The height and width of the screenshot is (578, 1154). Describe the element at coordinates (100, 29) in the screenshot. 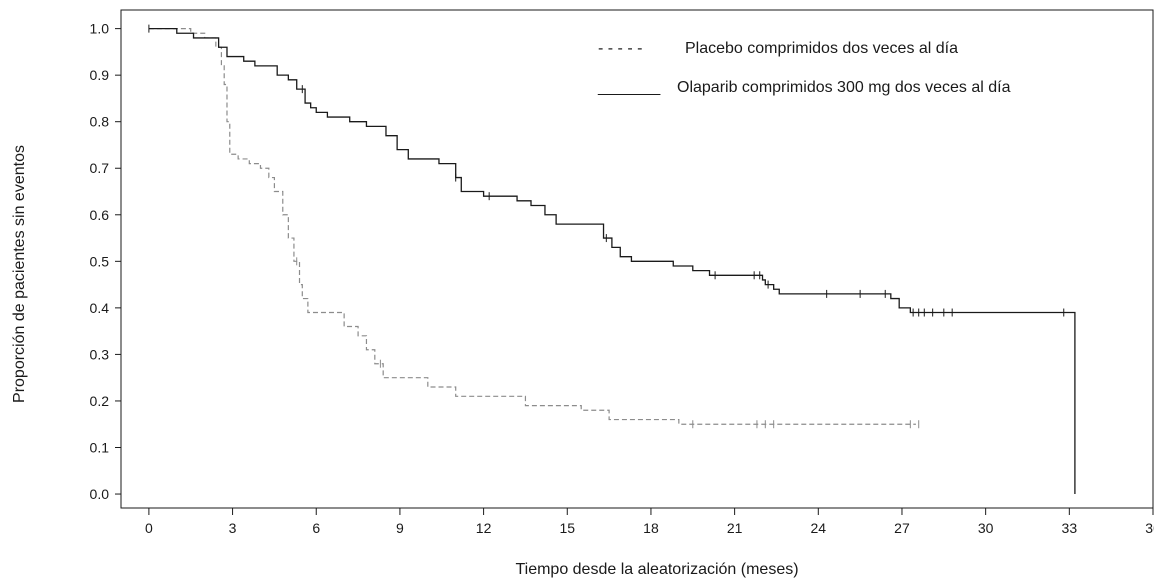

I see `y-tick-label: 1.0` at that location.